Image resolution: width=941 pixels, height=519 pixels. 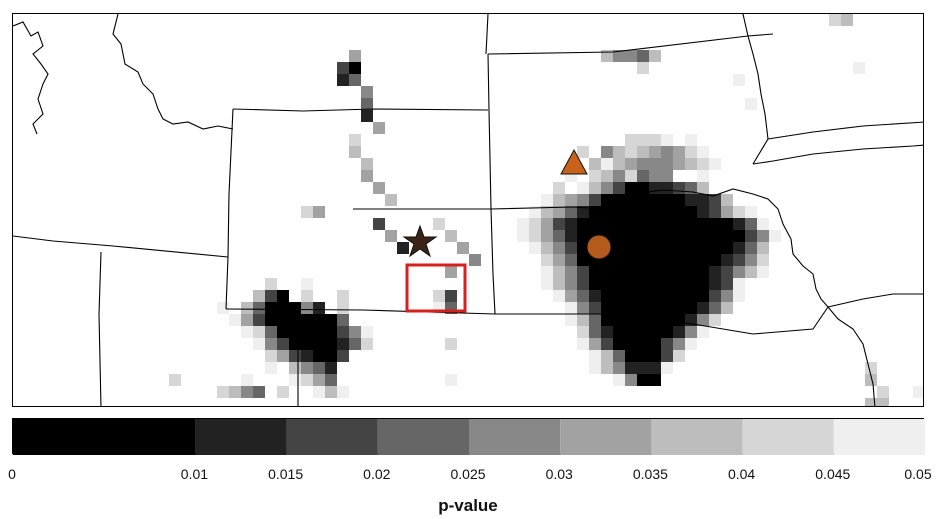 I want to click on border-missouri-river, so click(x=700, y=248).